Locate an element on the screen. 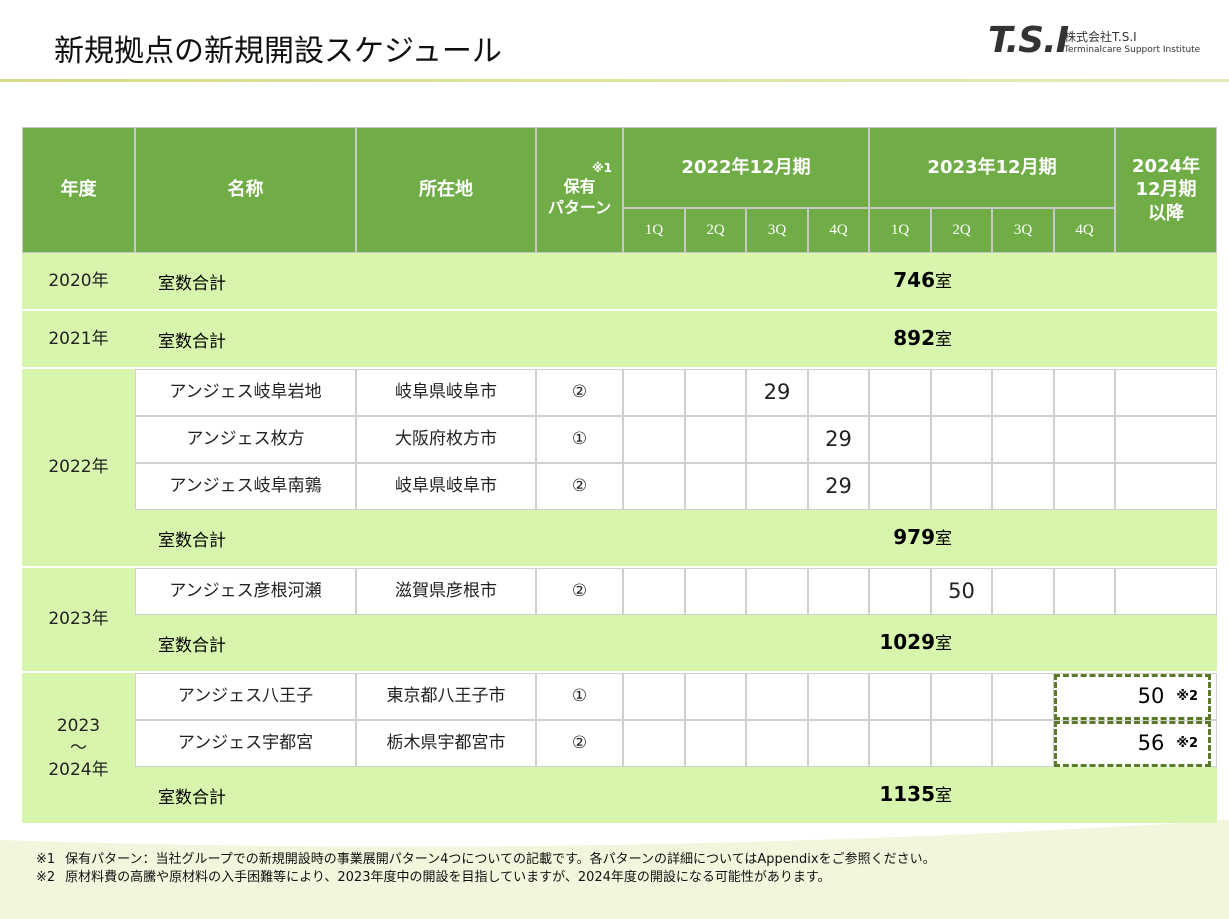 The width and height of the screenshot is (1229, 919). year-cell: 2023 ～ 2024年 is located at coordinates (78, 748).